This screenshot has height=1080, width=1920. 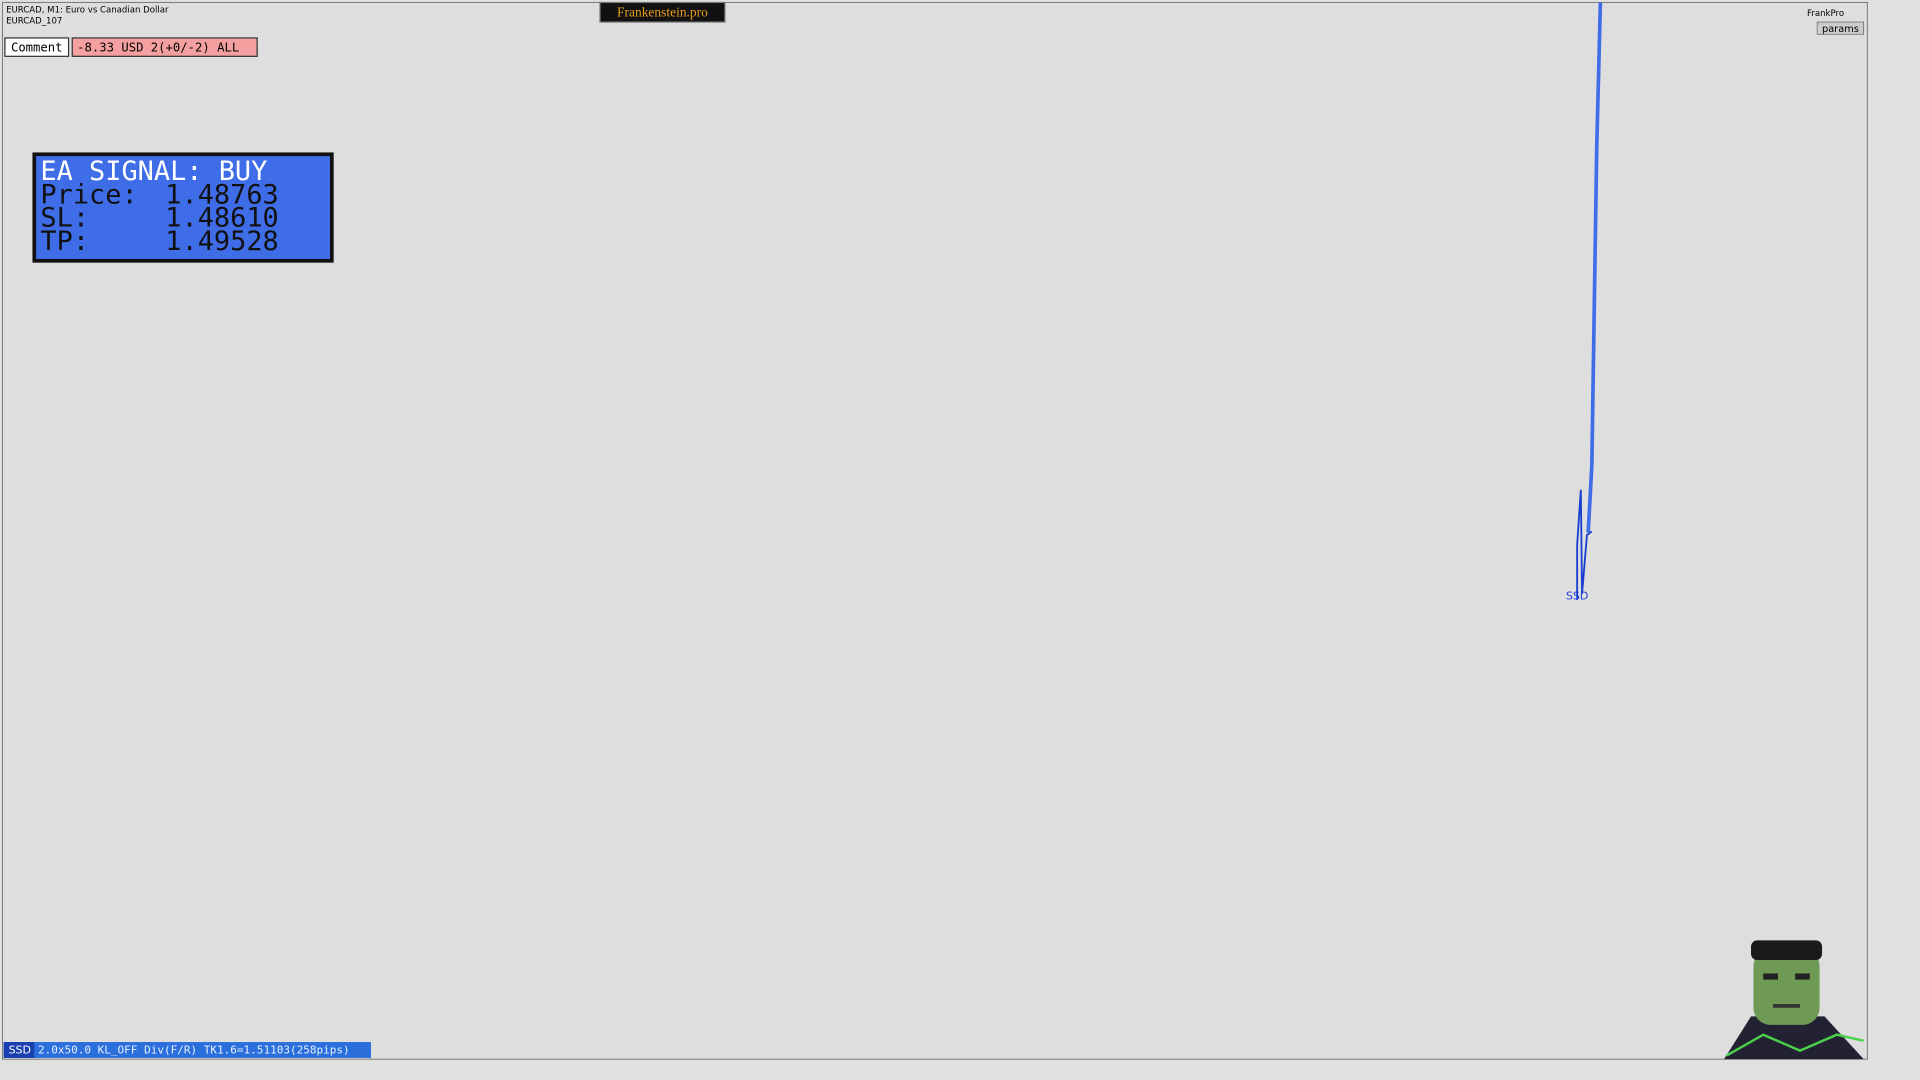 I want to click on comment-label-box, so click(x=37, y=47).